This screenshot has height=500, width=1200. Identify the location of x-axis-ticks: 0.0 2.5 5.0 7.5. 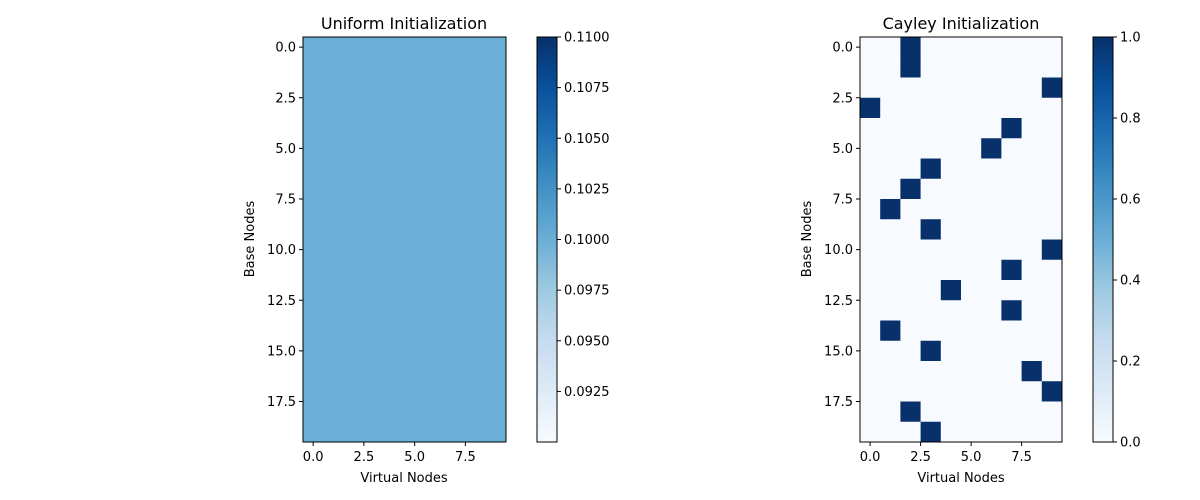
(389, 453).